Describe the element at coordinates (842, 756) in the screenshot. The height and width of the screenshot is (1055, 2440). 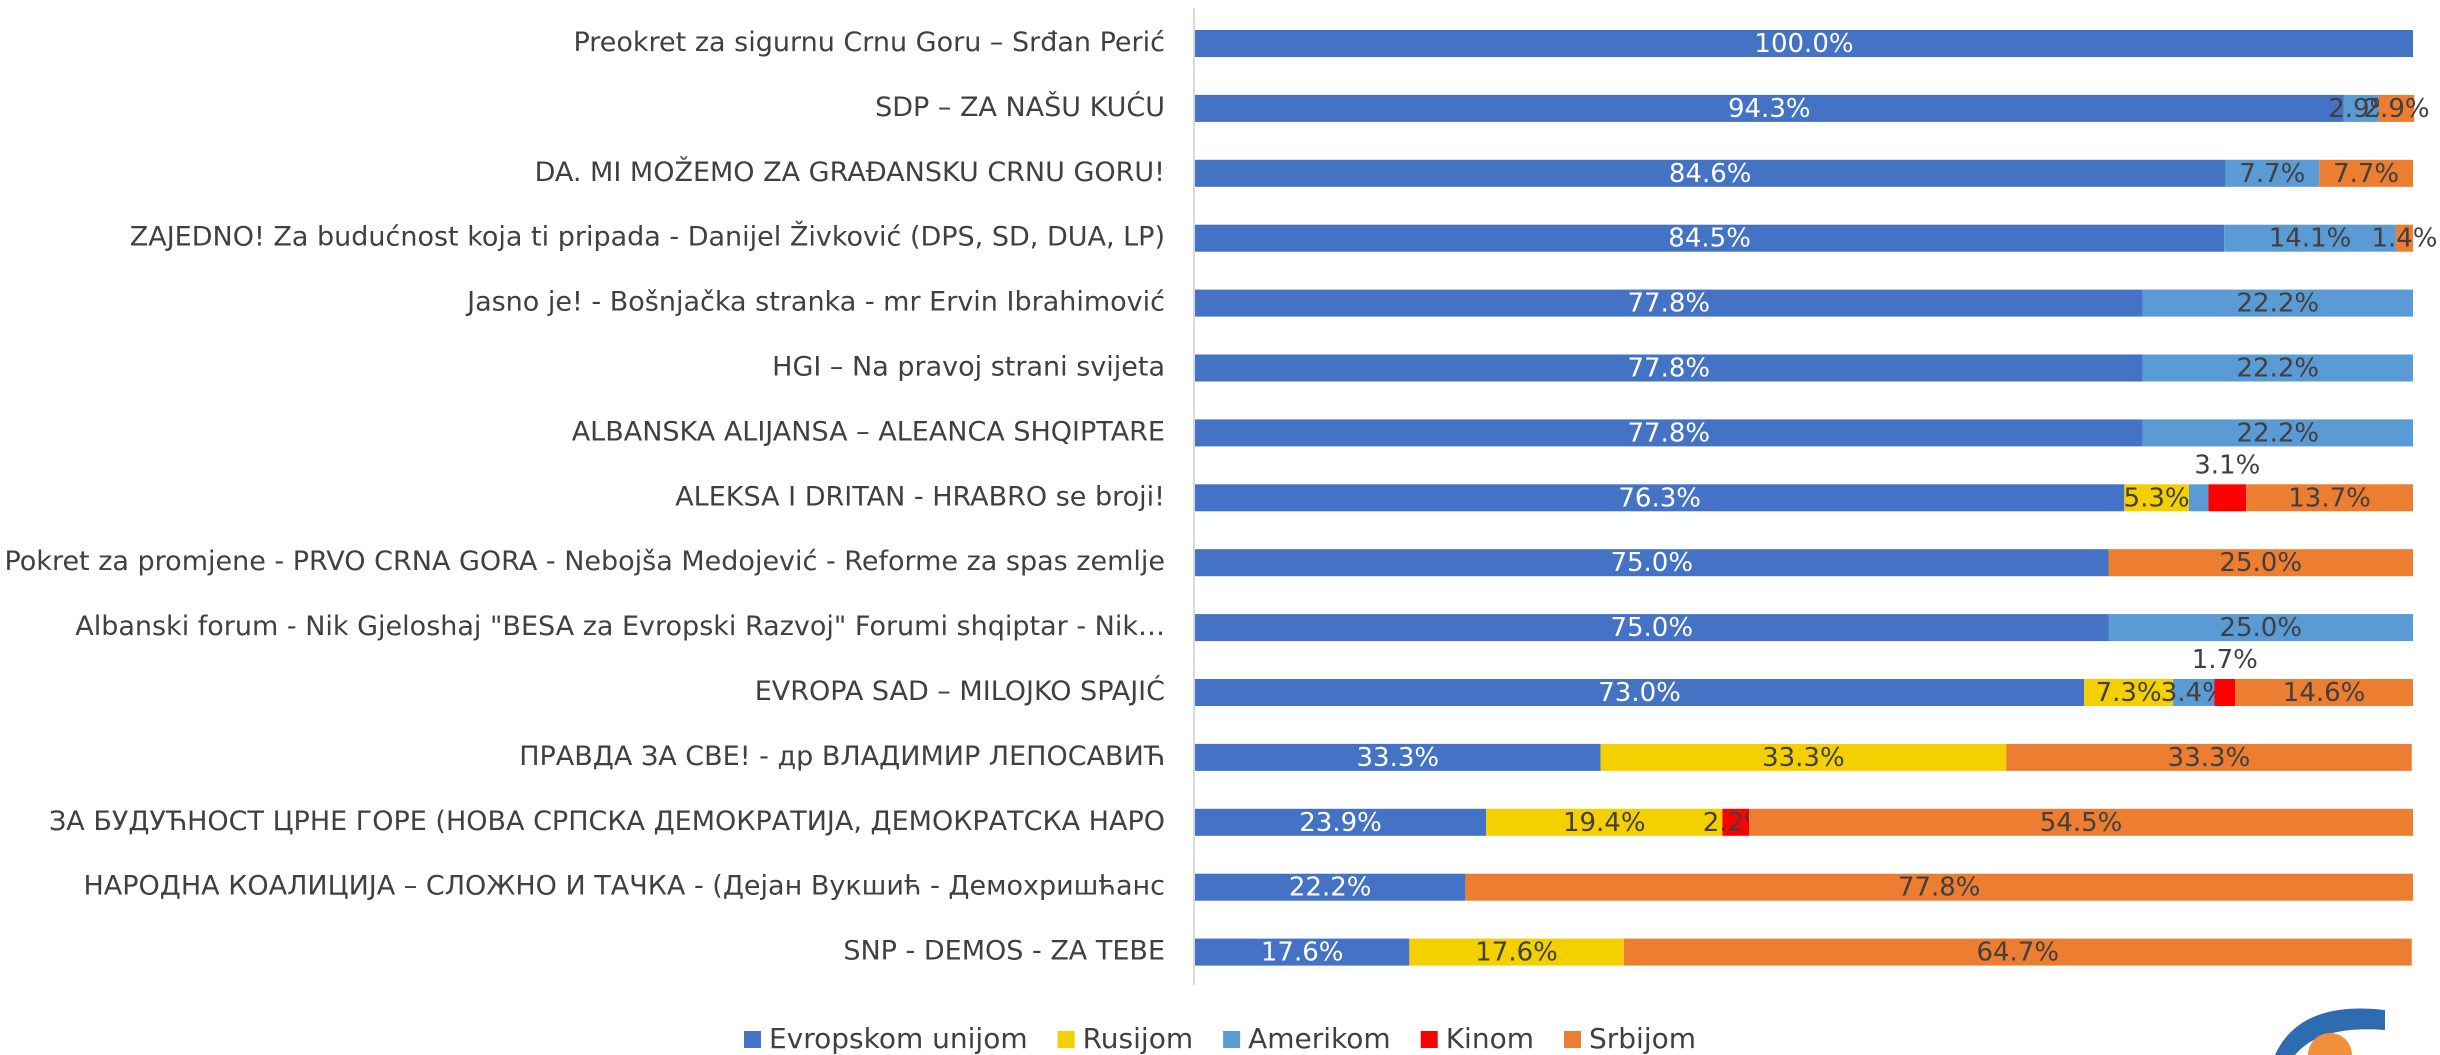
I see `category-label: ПРАВДА ЗА СВЕ! - др ВЛАДИМИР ЛЕПОСАВИЋ` at that location.